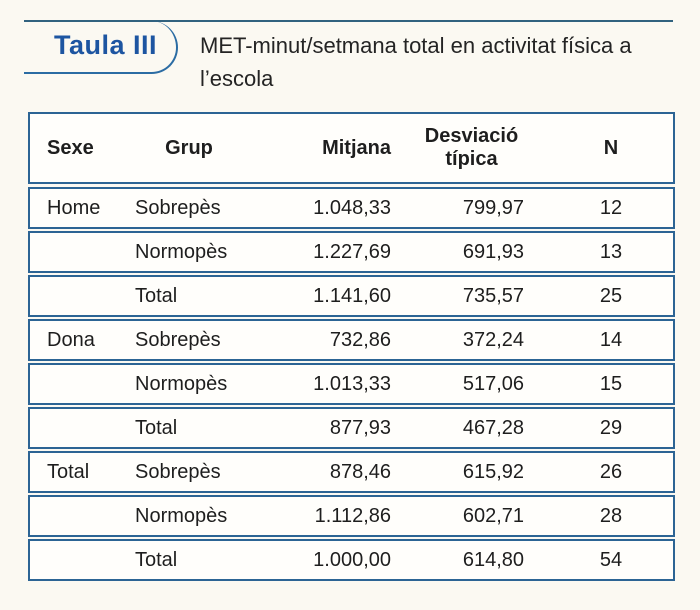  I want to click on top-horizontal-rule, so click(348, 21).